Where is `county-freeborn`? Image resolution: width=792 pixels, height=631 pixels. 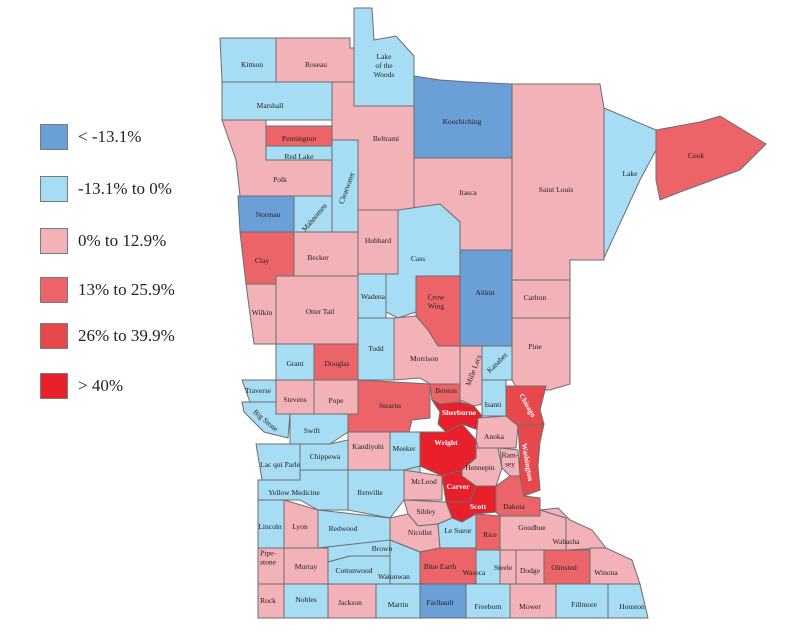 county-freeborn is located at coordinates (488, 601).